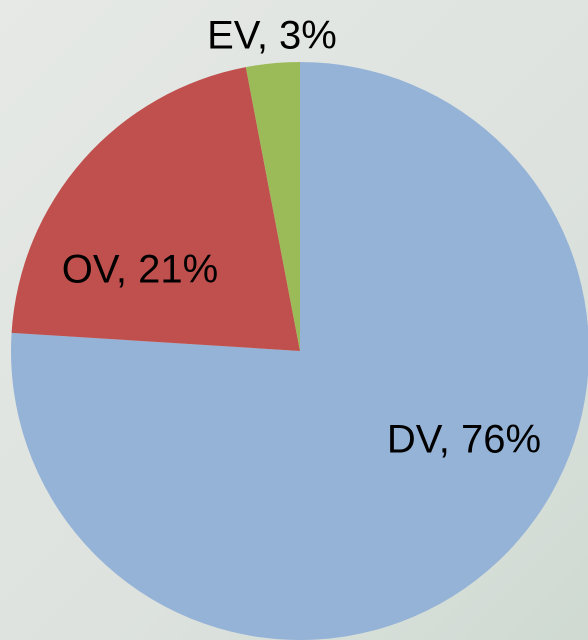 Image resolution: width=588 pixels, height=640 pixels. Describe the element at coordinates (272, 206) in the screenshot. I see `pie-slice` at that location.